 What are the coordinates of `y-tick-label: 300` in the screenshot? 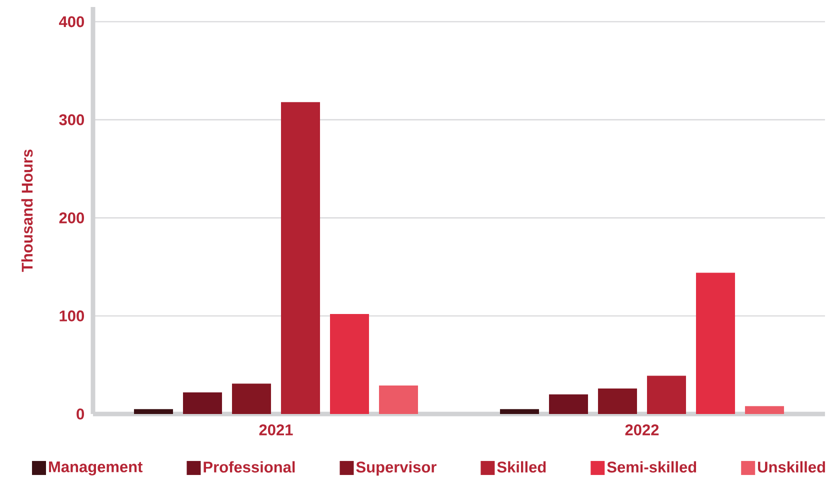 It's located at (71, 120).